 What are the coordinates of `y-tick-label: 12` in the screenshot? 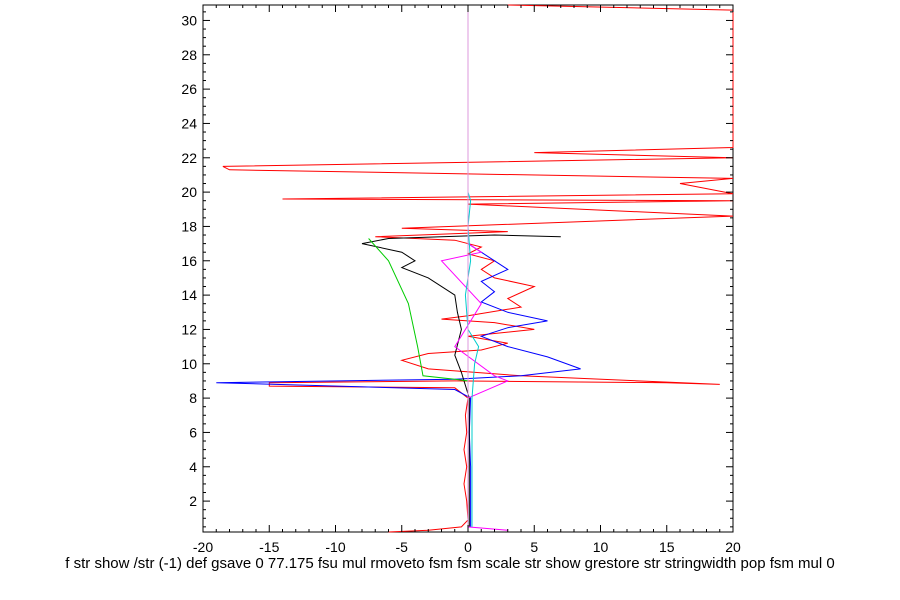 It's located at (189, 329).